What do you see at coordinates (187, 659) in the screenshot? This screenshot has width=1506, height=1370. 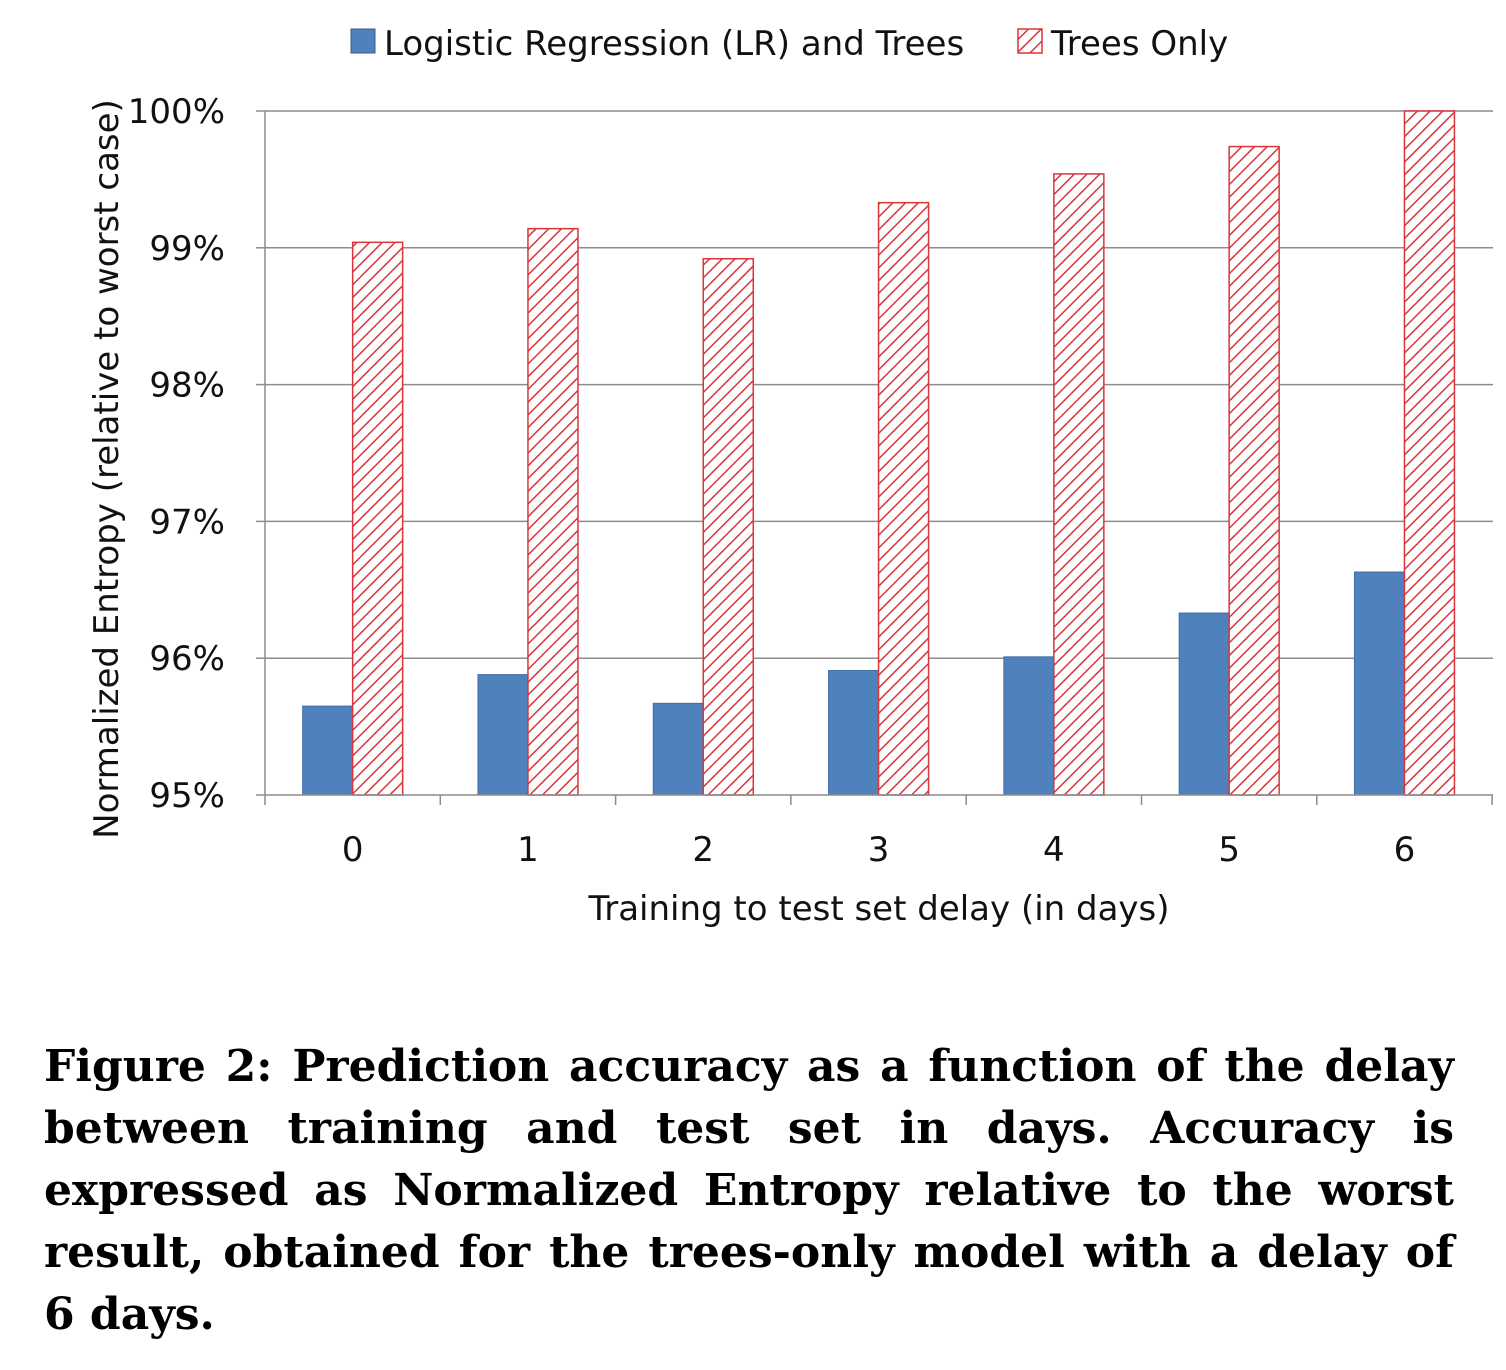 I see `y-tick-label: 96%` at bounding box center [187, 659].